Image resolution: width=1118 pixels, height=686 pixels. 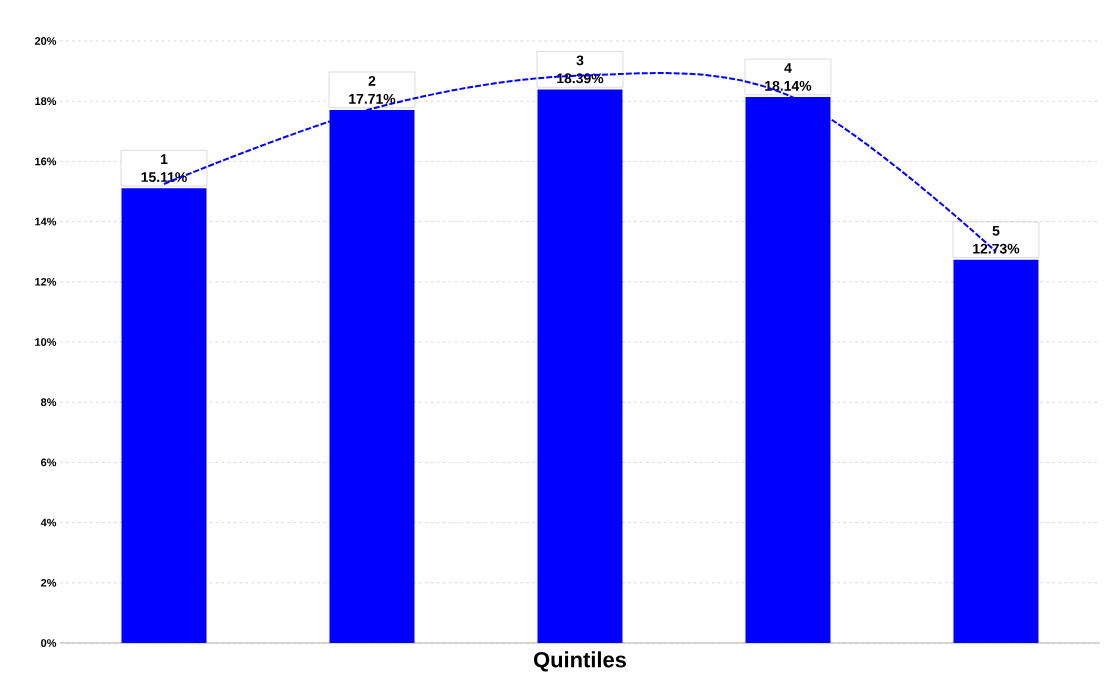 I want to click on y-tick-label: 0%, so click(x=49, y=643).